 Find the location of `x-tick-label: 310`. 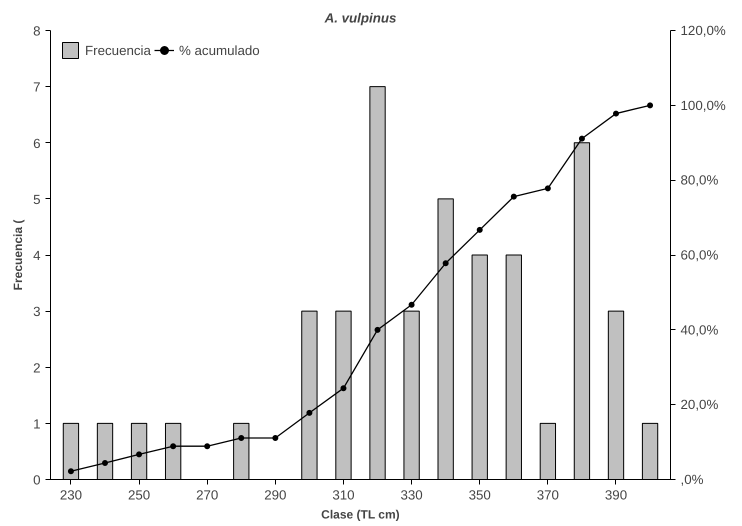

x-tick-label: 310 is located at coordinates (343, 495).